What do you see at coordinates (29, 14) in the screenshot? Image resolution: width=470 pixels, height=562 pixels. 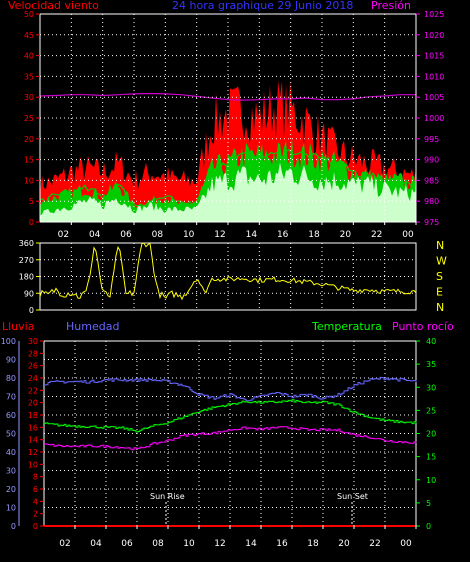 I see `left-tick-label: 50` at bounding box center [29, 14].